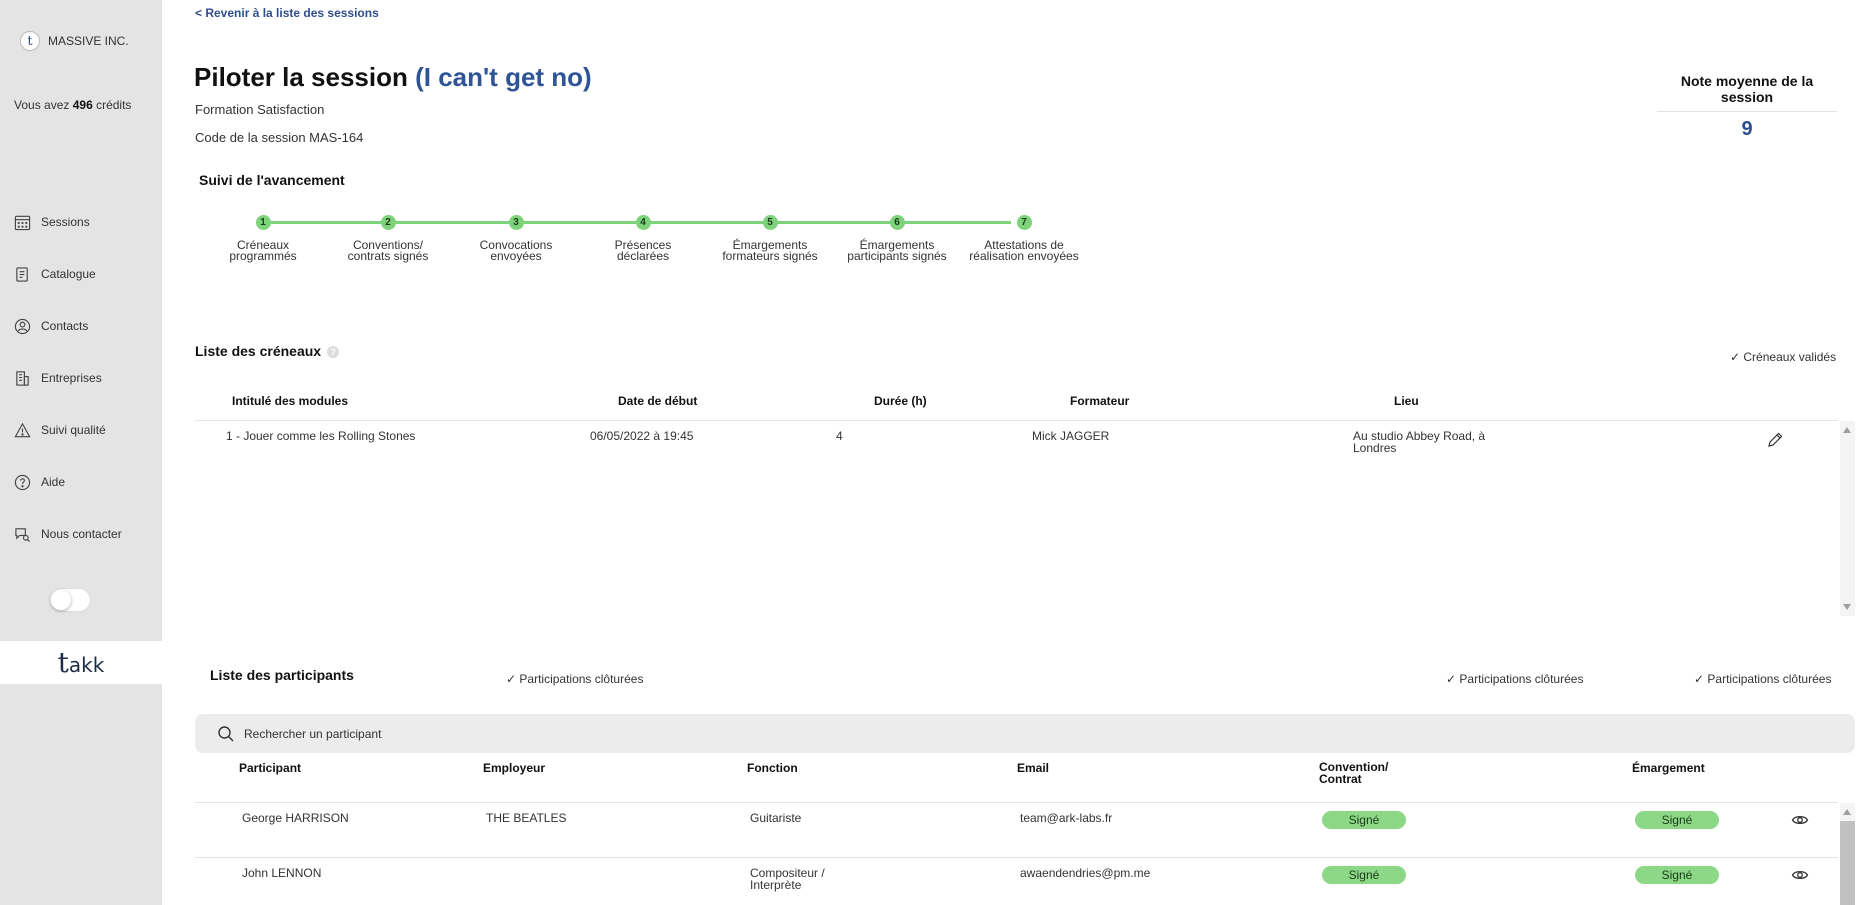 This screenshot has height=905, width=1869. I want to click on participants-status-1: ✓ Participations clôturées, so click(575, 679).